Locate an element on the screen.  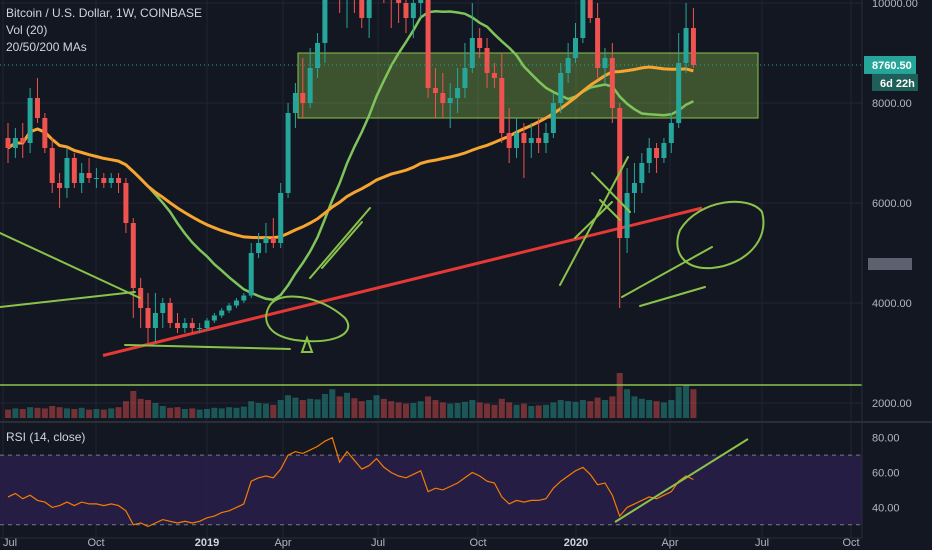
channel-line-a is located at coordinates (340, 243).